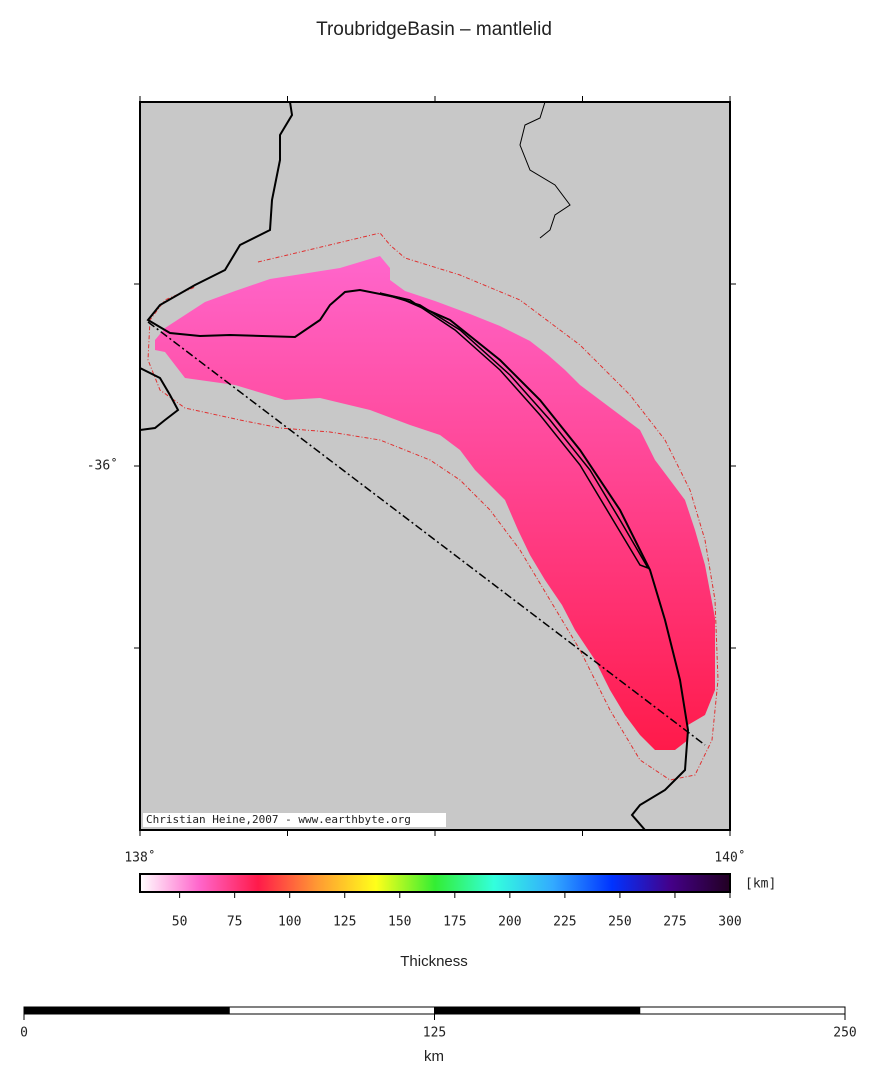 This screenshot has width=879, height=1089. What do you see at coordinates (844, 1033) in the screenshot?
I see `scalebar-tick-label: 250` at bounding box center [844, 1033].